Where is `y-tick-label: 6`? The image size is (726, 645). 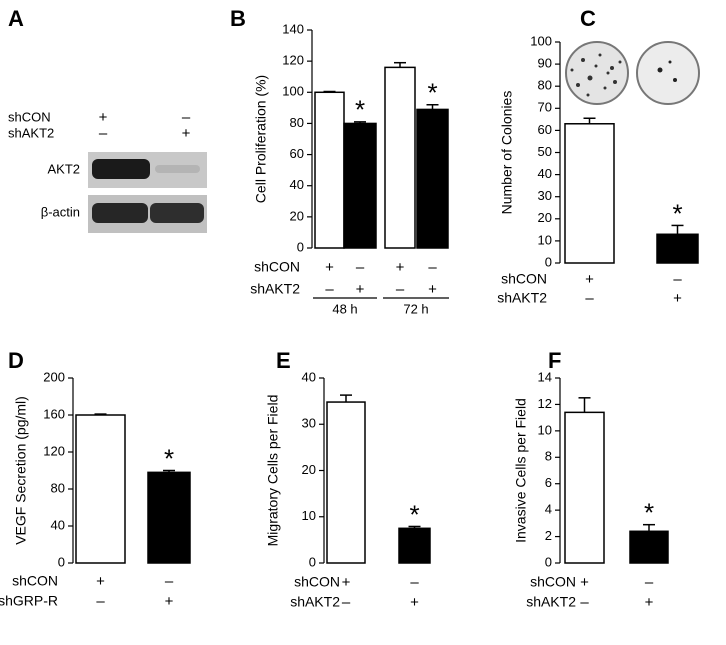
y-tick-label: 6 is located at coordinates (548, 482).